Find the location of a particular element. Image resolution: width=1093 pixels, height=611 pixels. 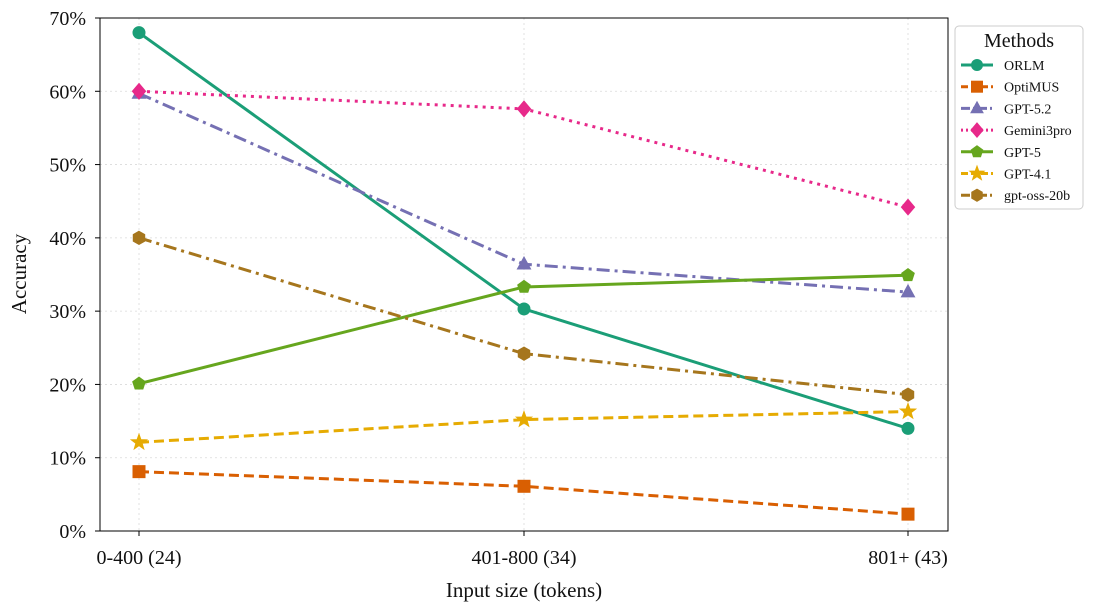

x-tick-label: 401-800 (34) is located at coordinates (524, 558).